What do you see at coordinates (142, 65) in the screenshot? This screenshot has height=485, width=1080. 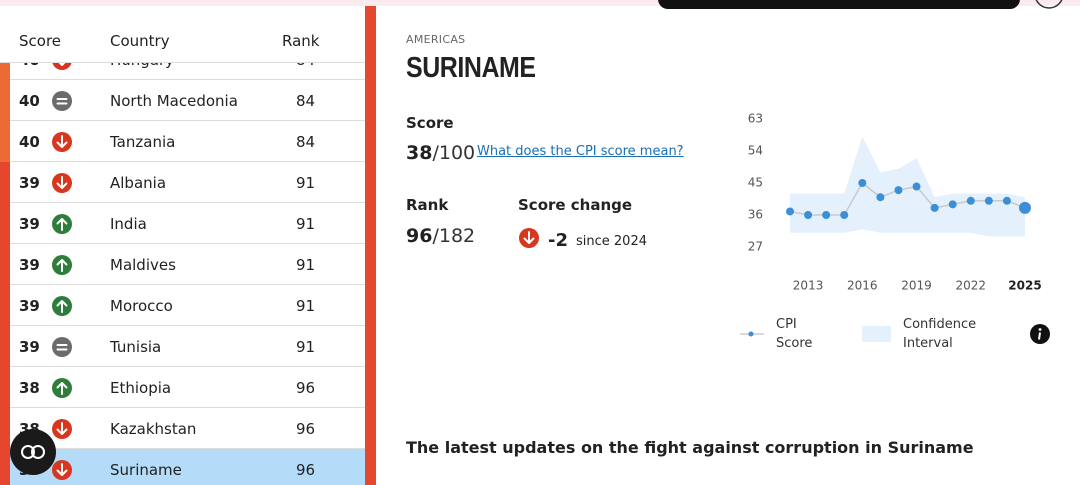 I see `row-country: Hungary` at bounding box center [142, 65].